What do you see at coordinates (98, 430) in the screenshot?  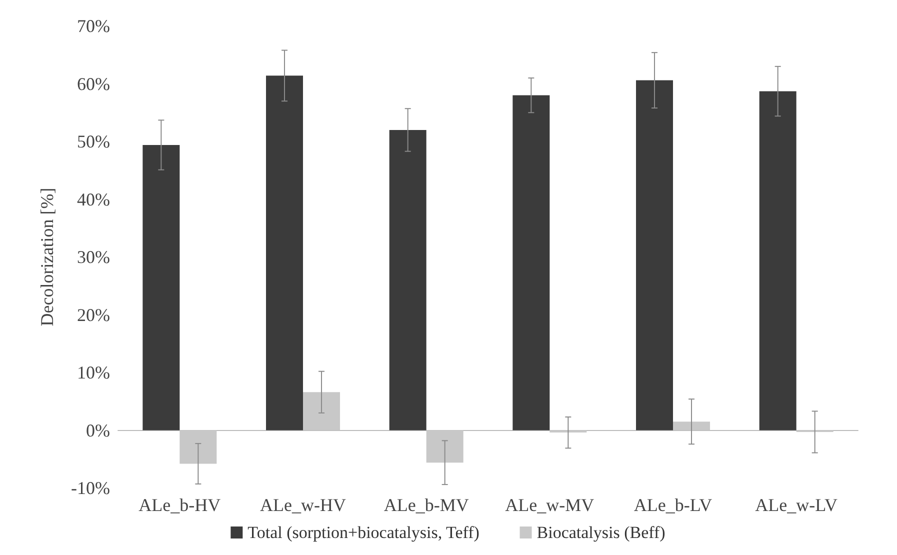 I see `y-tick-label: 0%` at bounding box center [98, 430].